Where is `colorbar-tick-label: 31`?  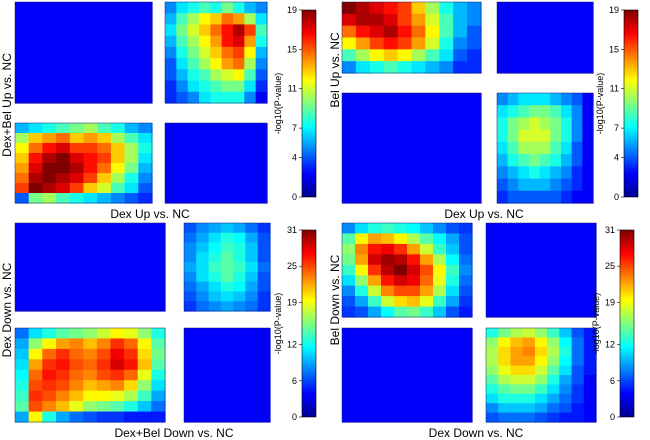
colorbar-tick-label: 31 is located at coordinates (292, 230).